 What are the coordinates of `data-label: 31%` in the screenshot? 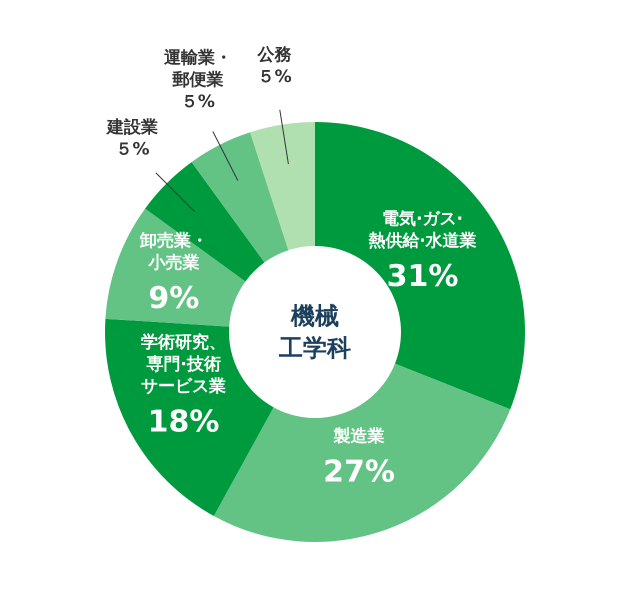 It's located at (422, 276).